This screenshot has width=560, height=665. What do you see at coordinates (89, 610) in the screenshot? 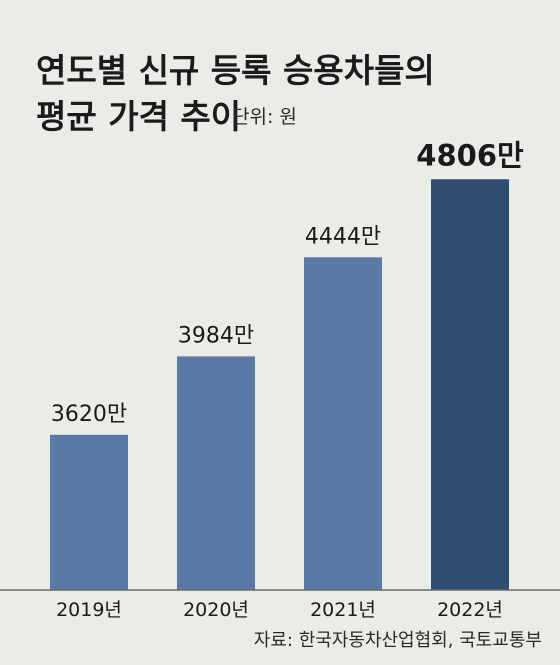
I see `category-label-2019년: 2019년` at bounding box center [89, 610].